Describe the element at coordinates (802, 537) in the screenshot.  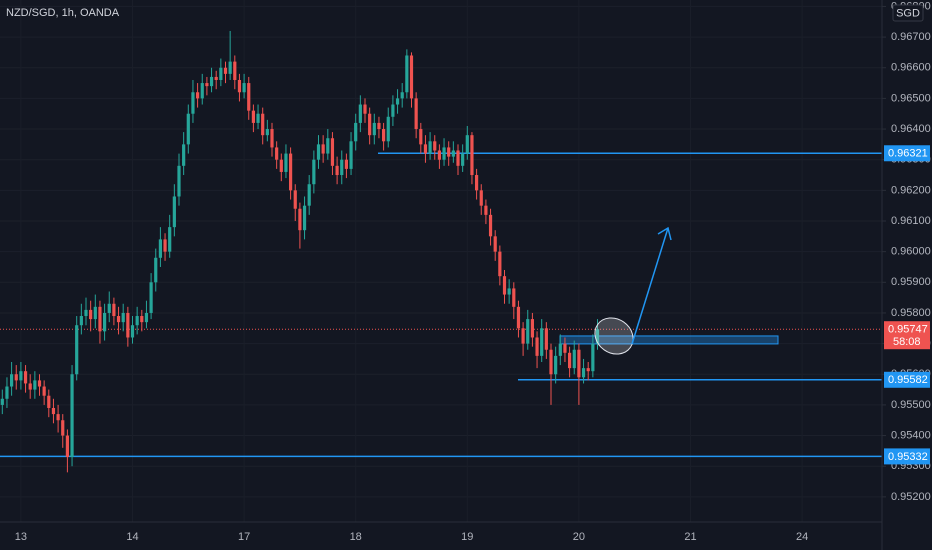
I see `x-tick-label: 24` at that location.